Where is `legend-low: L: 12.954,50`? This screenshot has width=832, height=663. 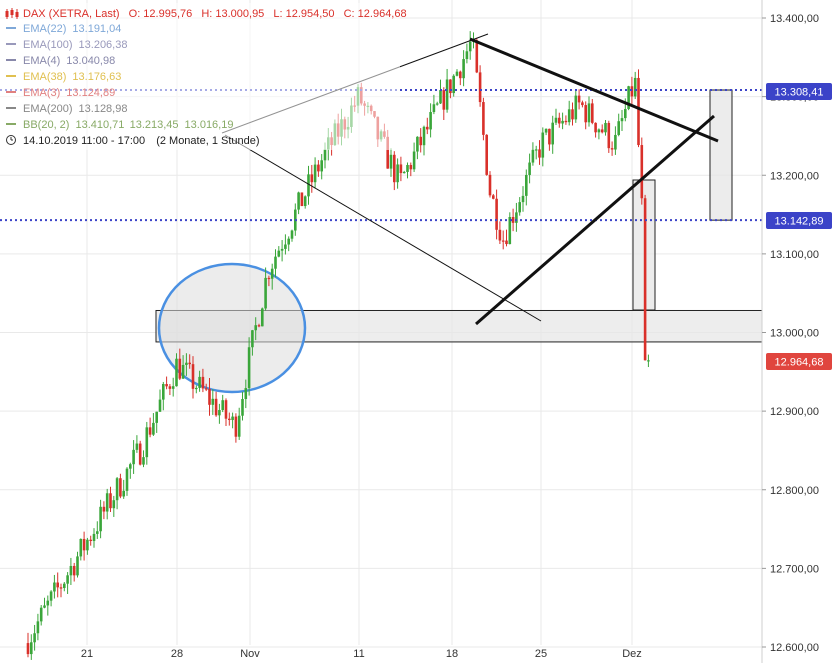 legend-low: L: 12.954,50 is located at coordinates (303, 14).